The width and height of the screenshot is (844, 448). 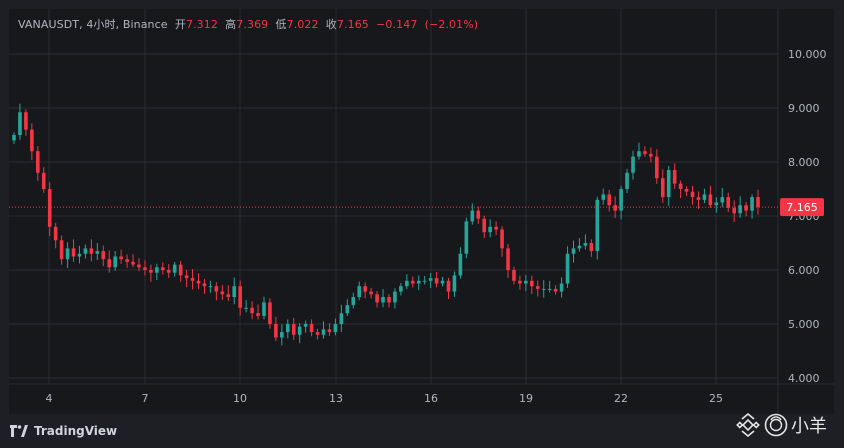 What do you see at coordinates (302, 24) in the screenshot?
I see `low-value: 7.022` at bounding box center [302, 24].